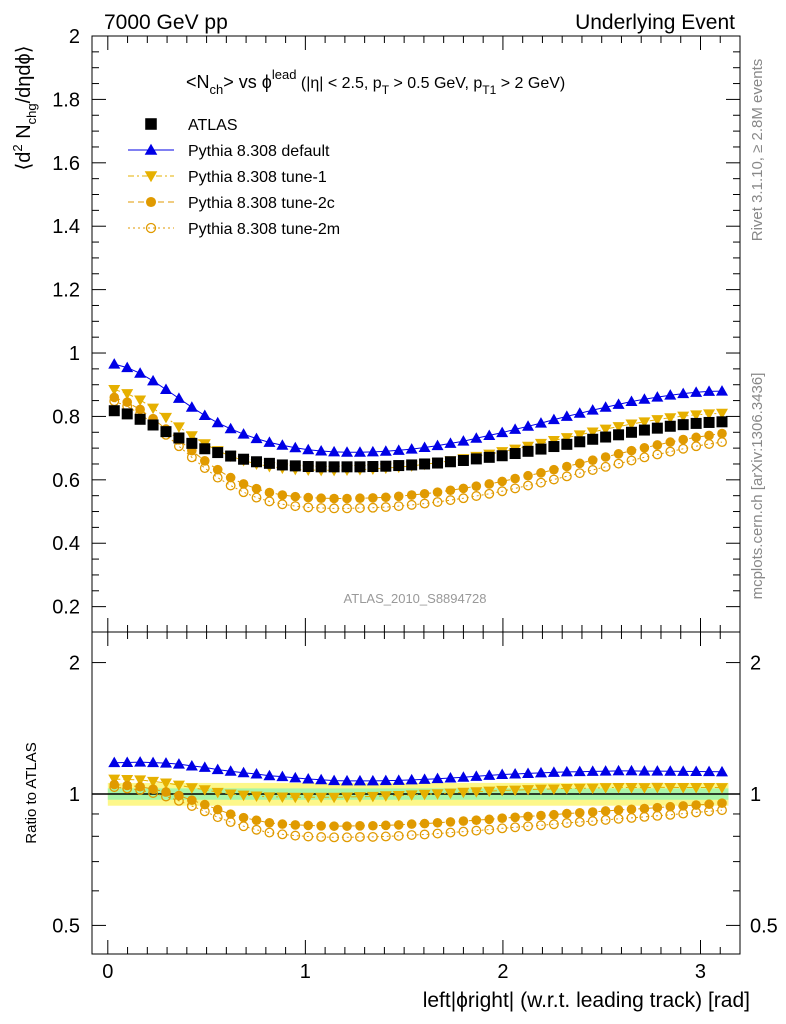  I want to click on y-tick-label: 1.4, so click(66, 227).